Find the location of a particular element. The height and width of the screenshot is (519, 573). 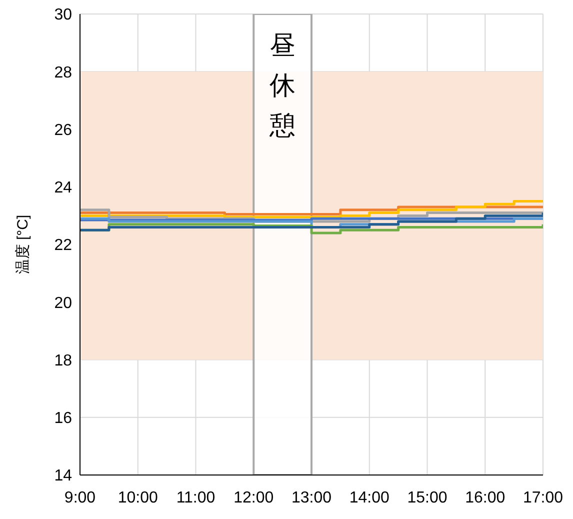

x-tick-label: 10:00 is located at coordinates (138, 497).